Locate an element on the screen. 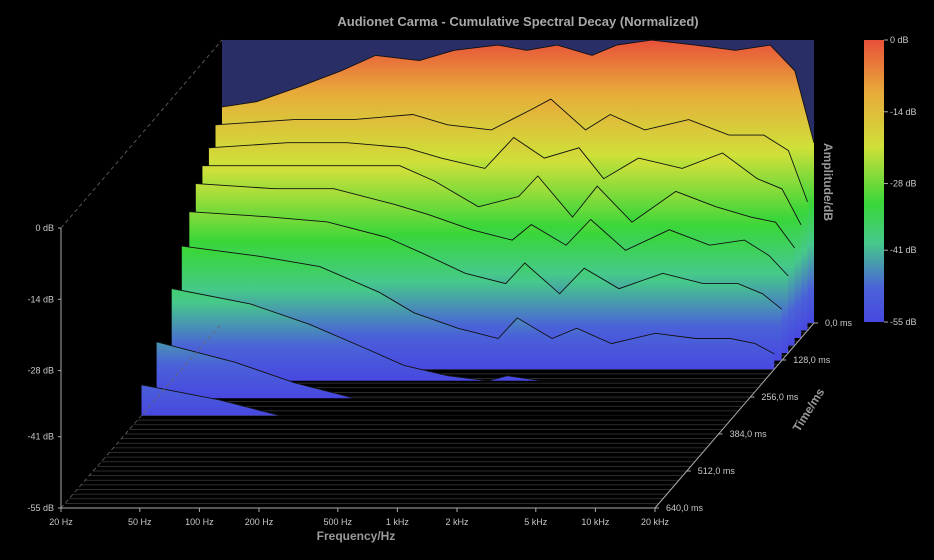 The width and height of the screenshot is (934, 560). x-tick-label: 10 kHz is located at coordinates (595, 522).